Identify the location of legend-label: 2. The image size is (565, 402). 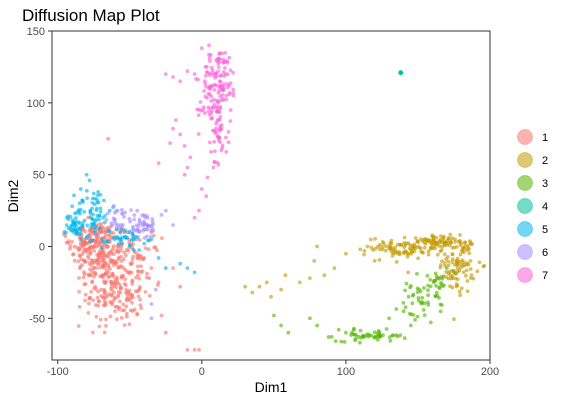
(545, 161).